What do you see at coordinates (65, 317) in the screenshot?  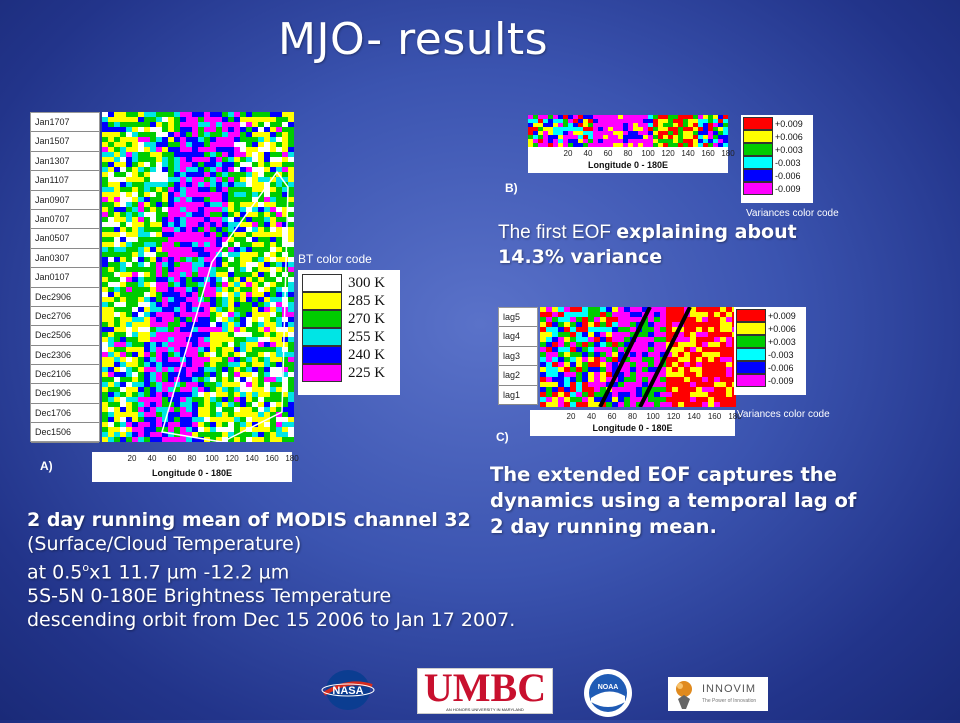 I see `date-row: Dec2706` at bounding box center [65, 317].